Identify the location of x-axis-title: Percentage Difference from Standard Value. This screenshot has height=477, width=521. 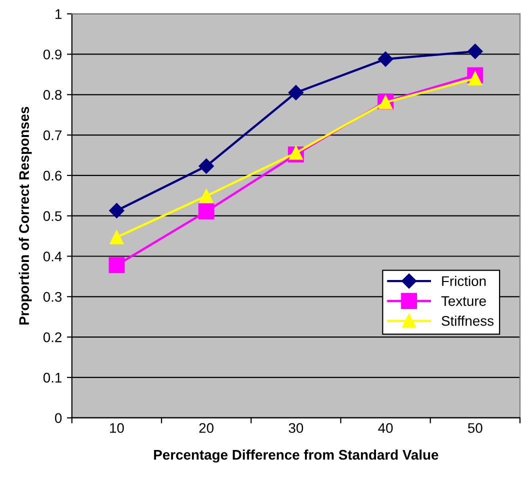
(296, 456).